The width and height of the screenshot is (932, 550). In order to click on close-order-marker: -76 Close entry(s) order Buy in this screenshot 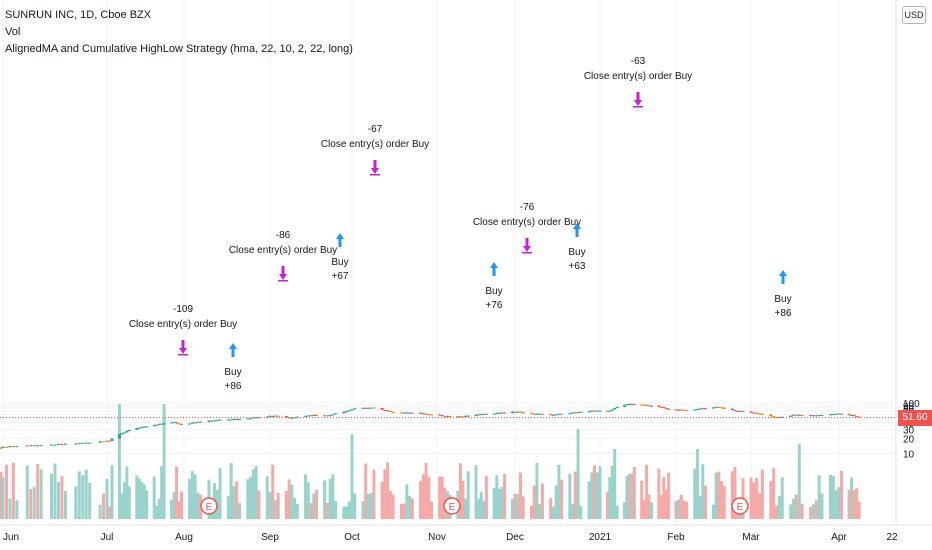, I will do `click(527, 228)`.